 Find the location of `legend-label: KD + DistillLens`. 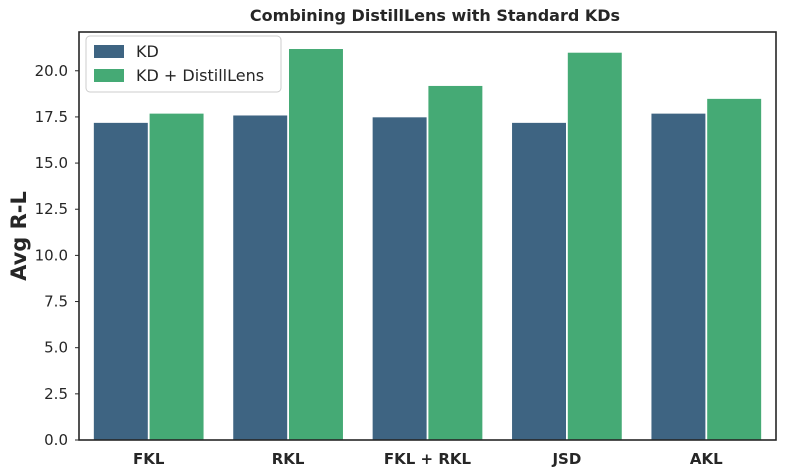

legend-label: KD + DistillLens is located at coordinates (200, 75).